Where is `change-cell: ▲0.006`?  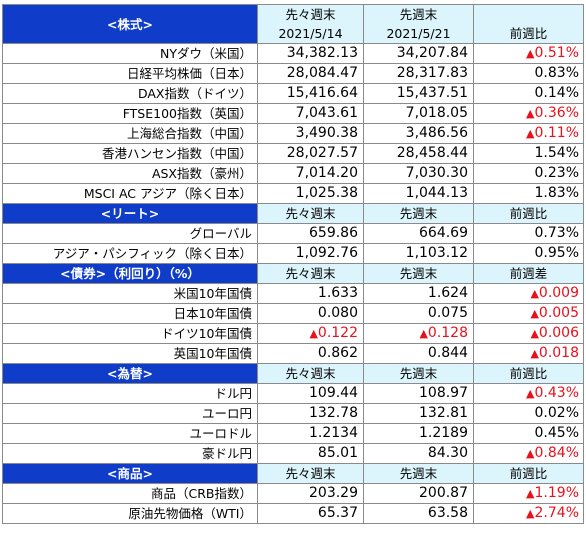
change-cell: ▲0.006 is located at coordinates (528, 333).